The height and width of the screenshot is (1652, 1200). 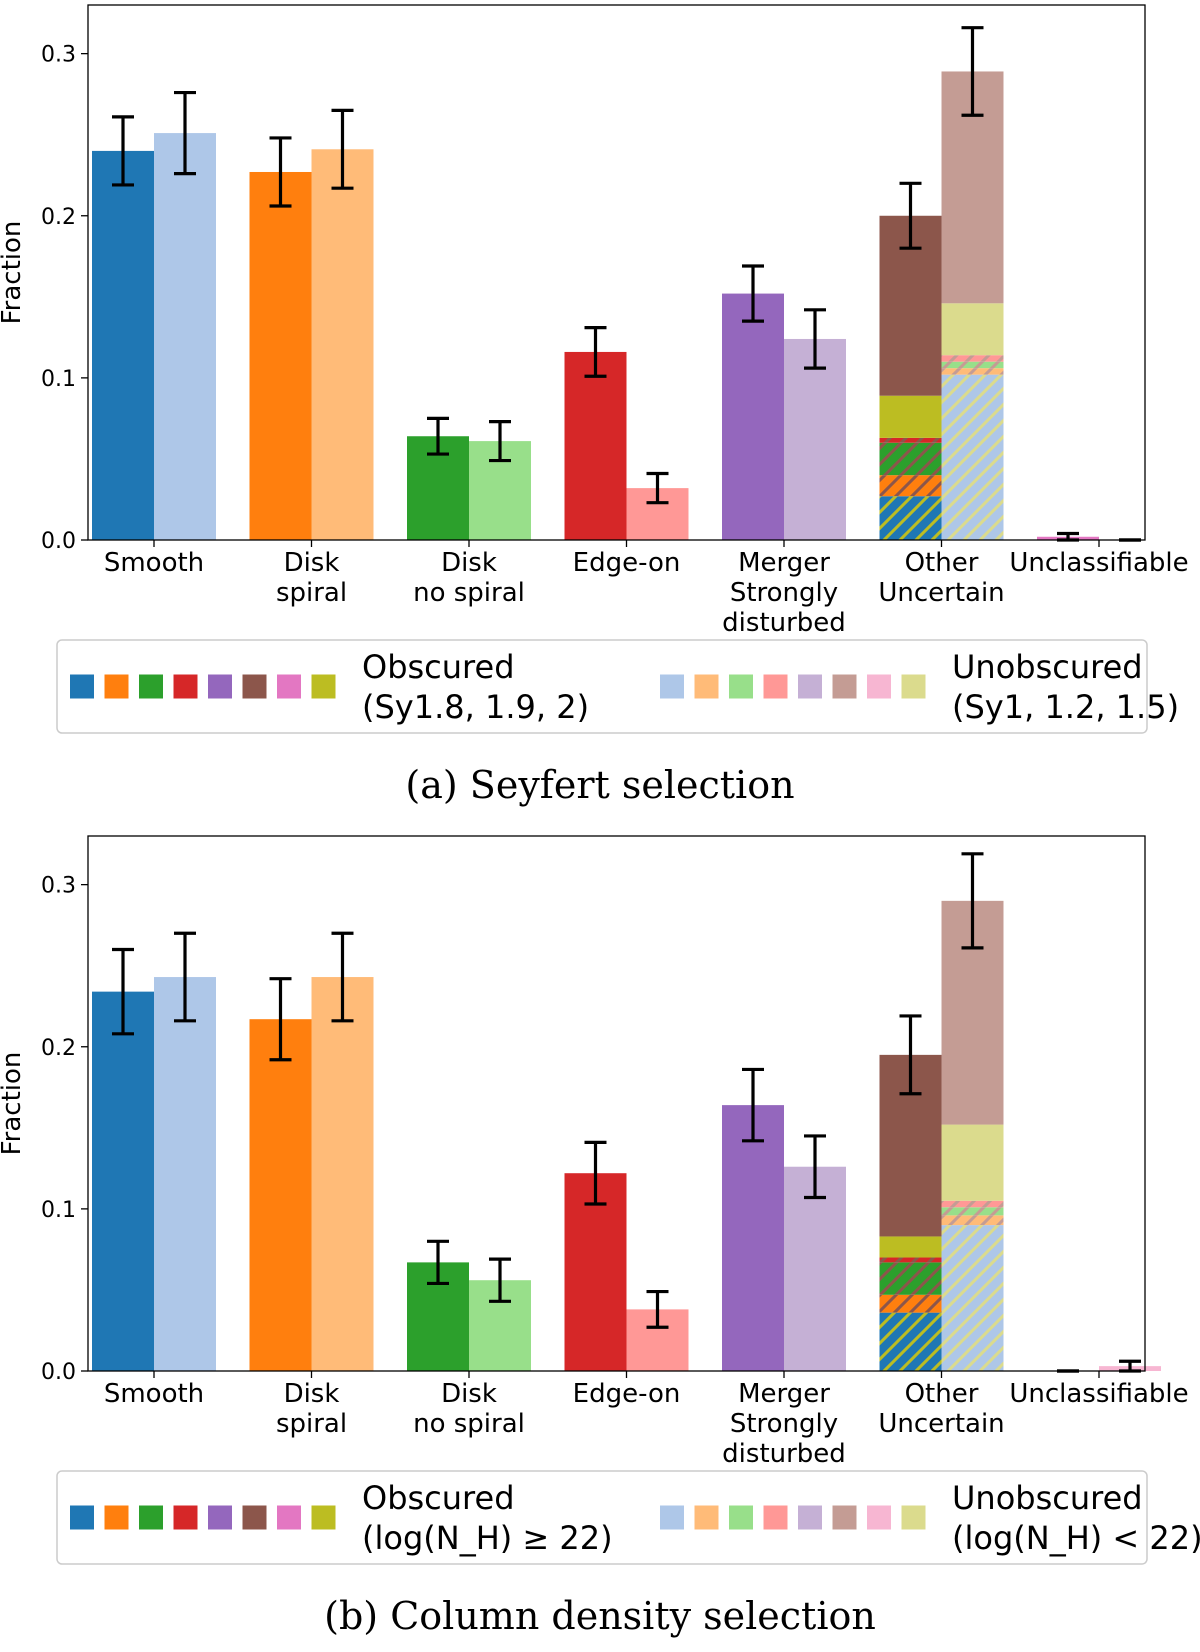 I want to click on category-label: Strongly, so click(x=784, y=593).